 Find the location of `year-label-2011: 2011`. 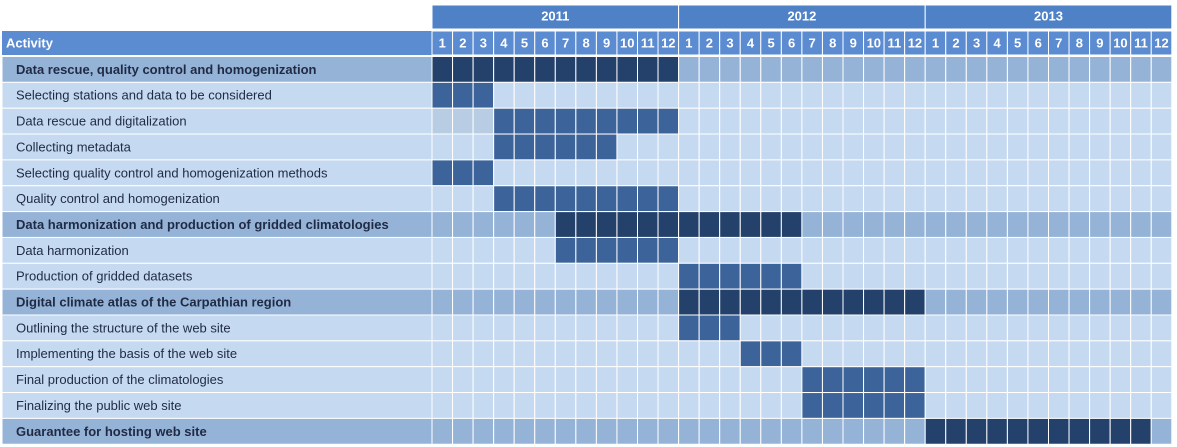

year-label-2011: 2011 is located at coordinates (555, 15).